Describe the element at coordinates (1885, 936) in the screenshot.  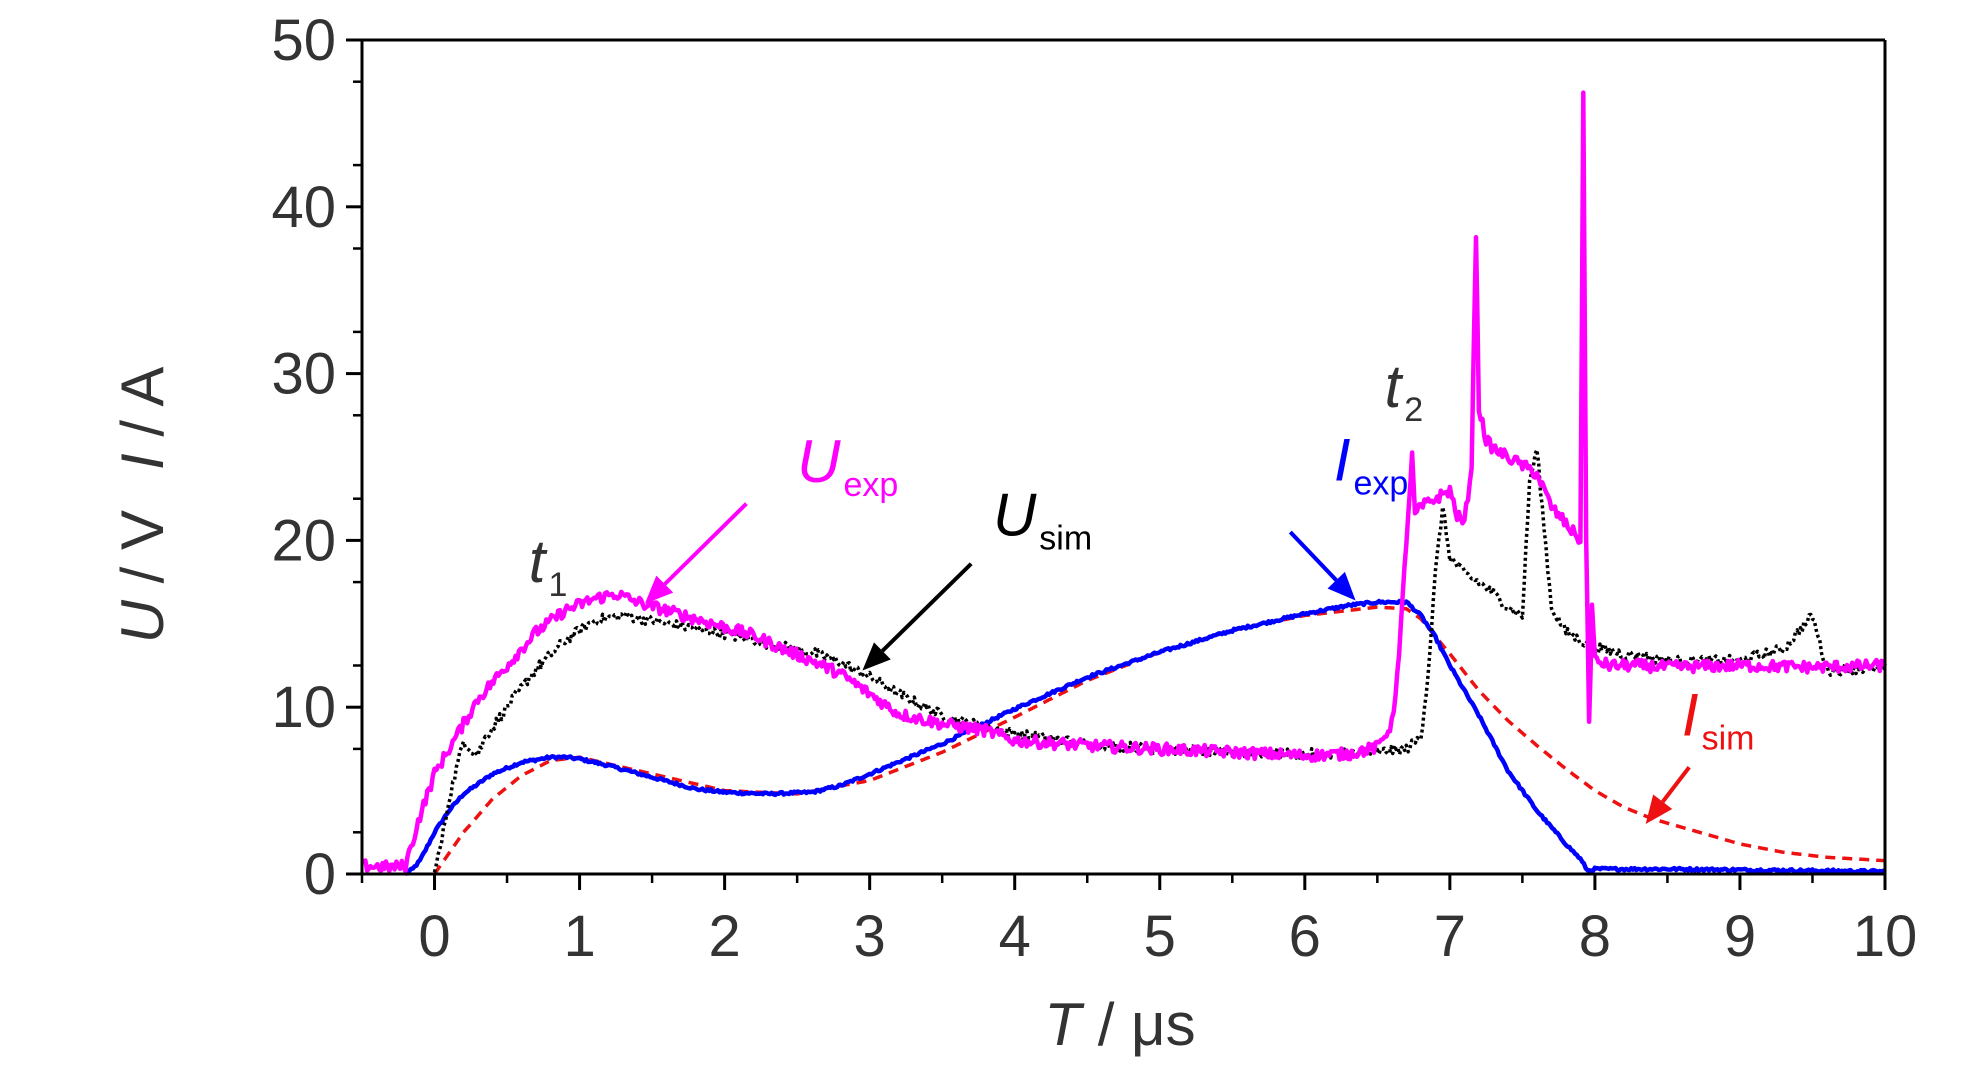
I see `x-tick-label: 10` at that location.